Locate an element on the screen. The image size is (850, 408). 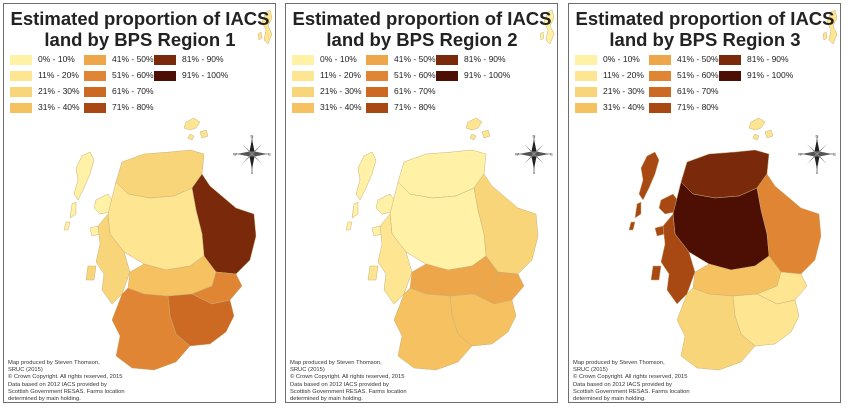
legend-item: 21% - 30% is located at coordinates (45, 91).